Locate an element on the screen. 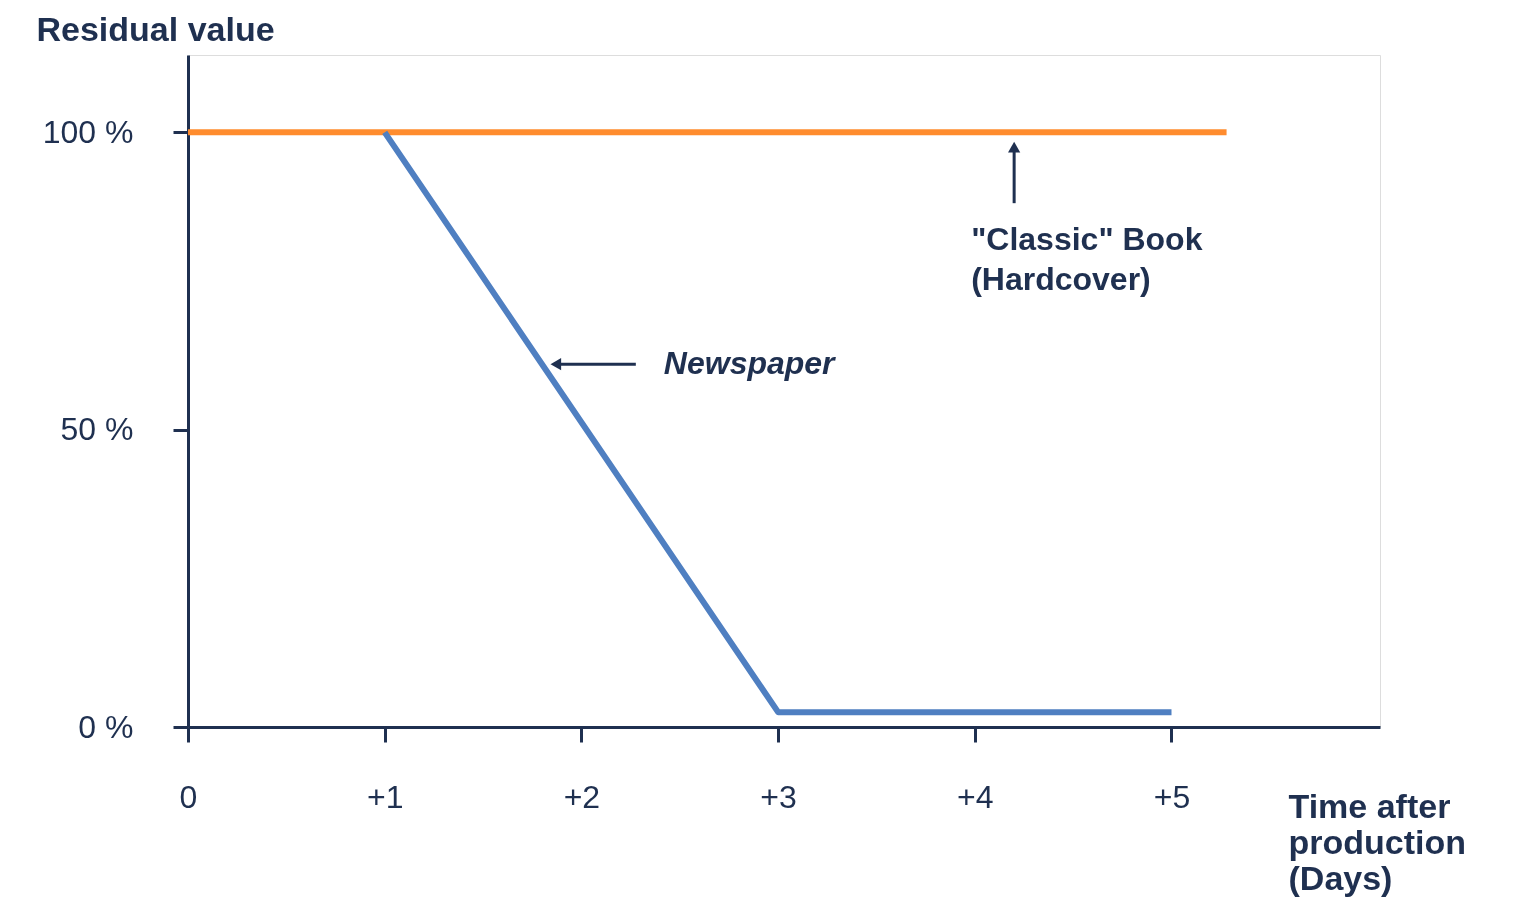 This screenshot has height=916, width=1520. y-tick-label: 0 % is located at coordinates (106, 726).